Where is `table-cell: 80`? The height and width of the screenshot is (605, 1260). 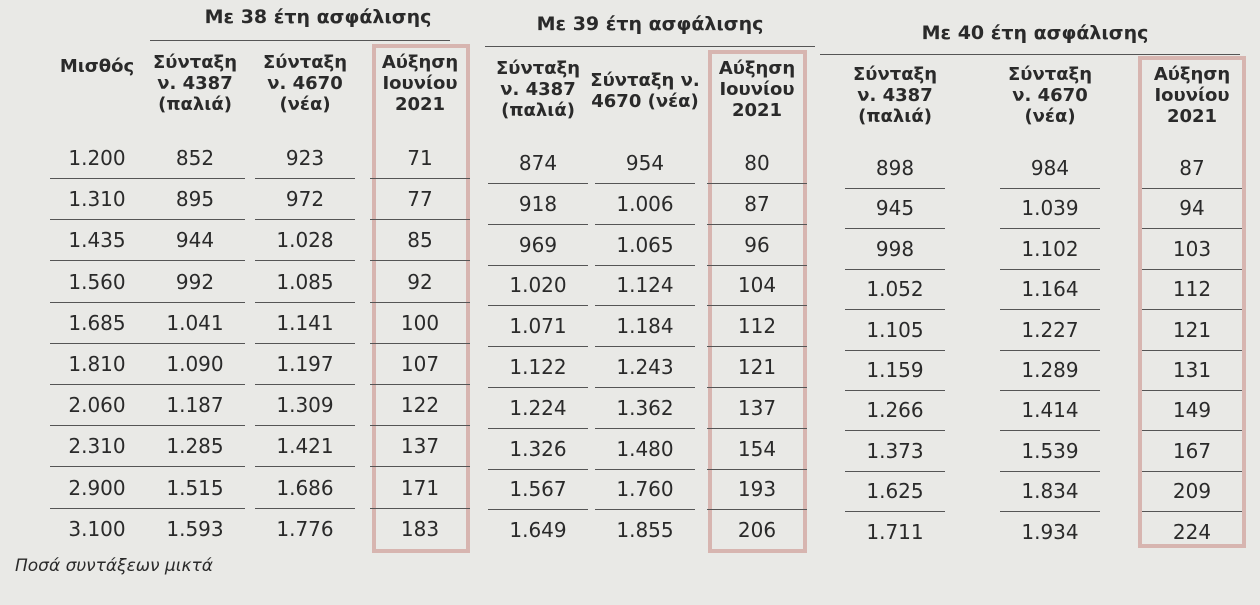 table-cell: 80 is located at coordinates (757, 163).